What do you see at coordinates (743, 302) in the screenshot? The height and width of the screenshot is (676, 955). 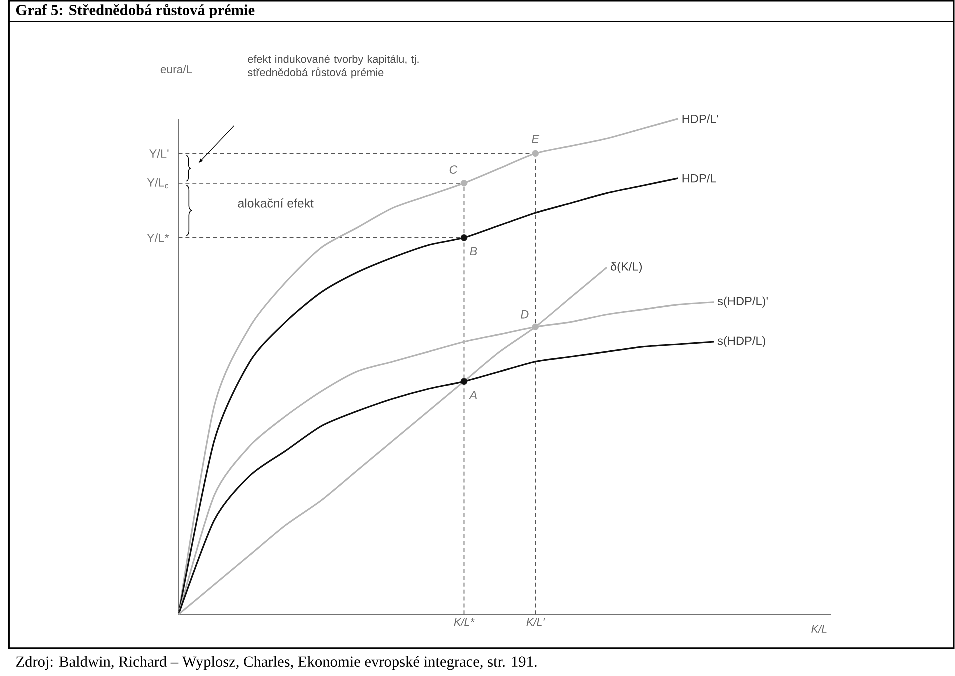 I see `series-label: s(HDP/L)'` at bounding box center [743, 302].